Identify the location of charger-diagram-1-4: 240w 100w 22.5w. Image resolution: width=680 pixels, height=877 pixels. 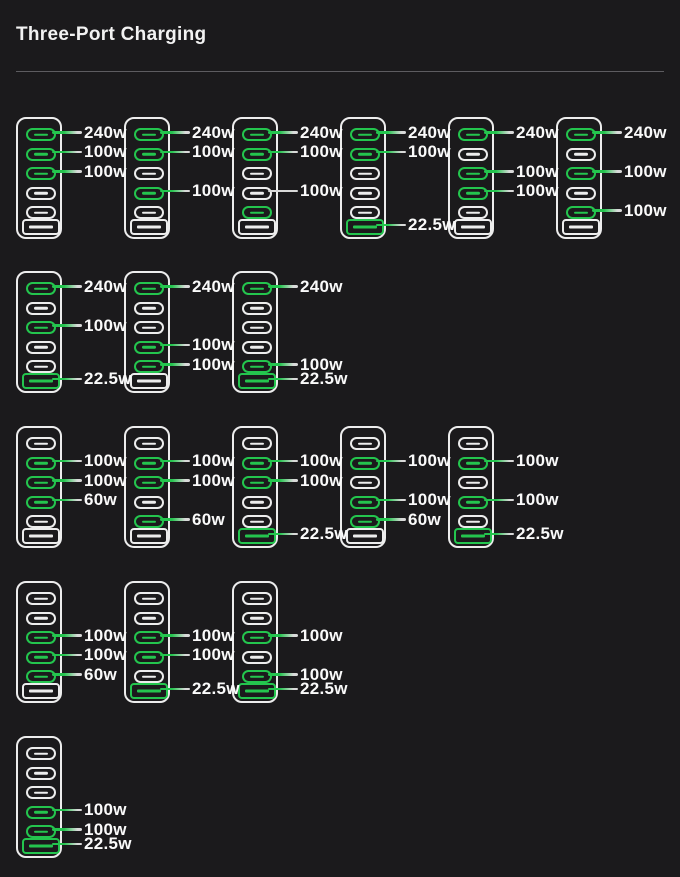
(398, 178).